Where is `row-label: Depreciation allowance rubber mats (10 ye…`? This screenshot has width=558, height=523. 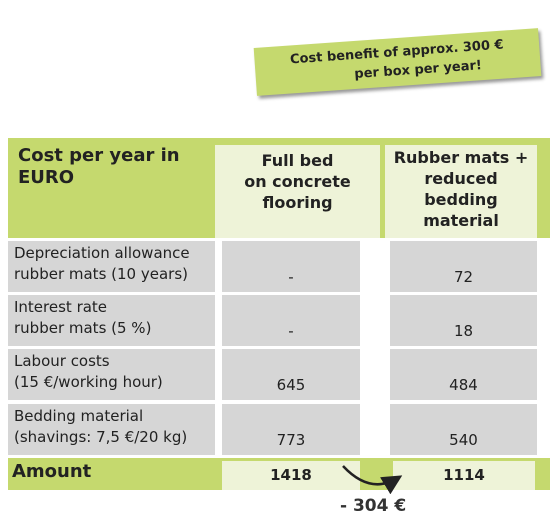
row-label: Depreciation allowance rubber mats (10 ye… is located at coordinates (111, 266).